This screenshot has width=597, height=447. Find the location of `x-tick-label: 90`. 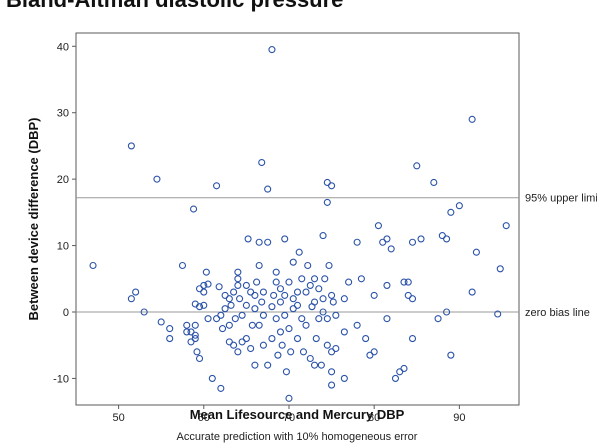

x-tick-label: 90 is located at coordinates (459, 418).